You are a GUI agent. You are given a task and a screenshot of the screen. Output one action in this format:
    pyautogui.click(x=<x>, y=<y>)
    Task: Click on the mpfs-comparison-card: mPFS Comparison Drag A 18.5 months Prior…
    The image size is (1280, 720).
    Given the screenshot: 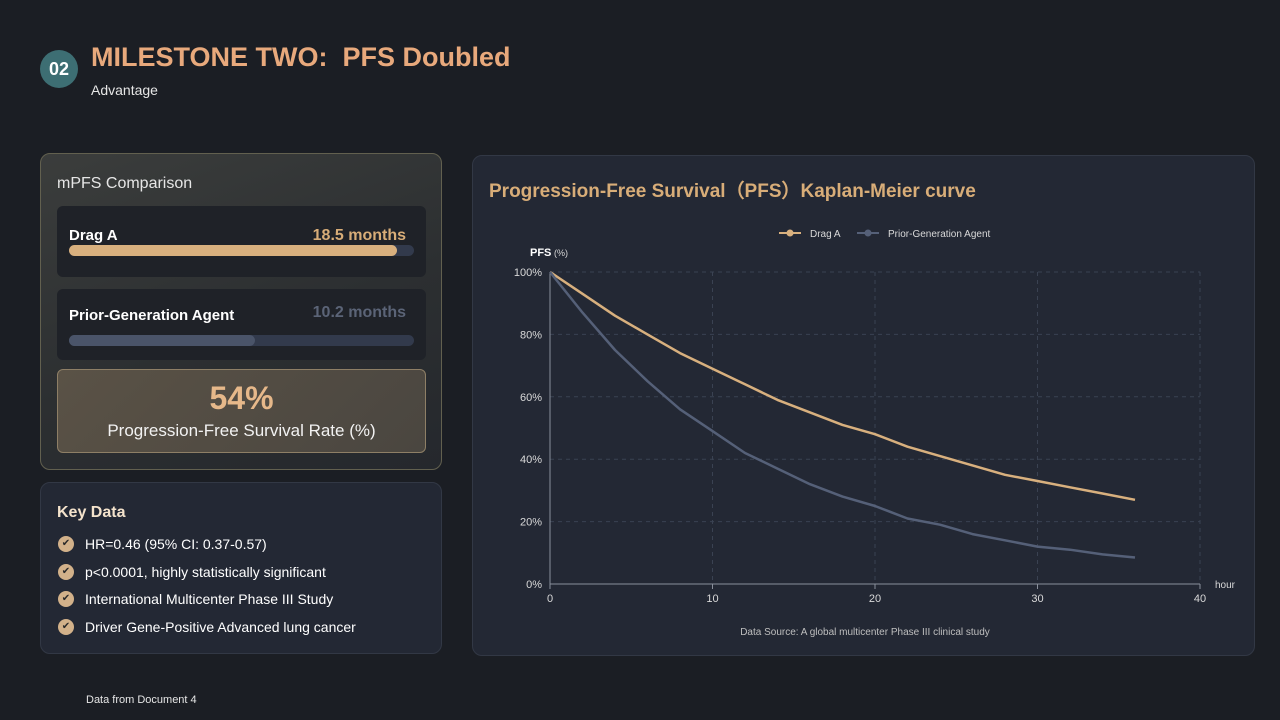 What is the action you would take?
    pyautogui.click(x=241, y=311)
    